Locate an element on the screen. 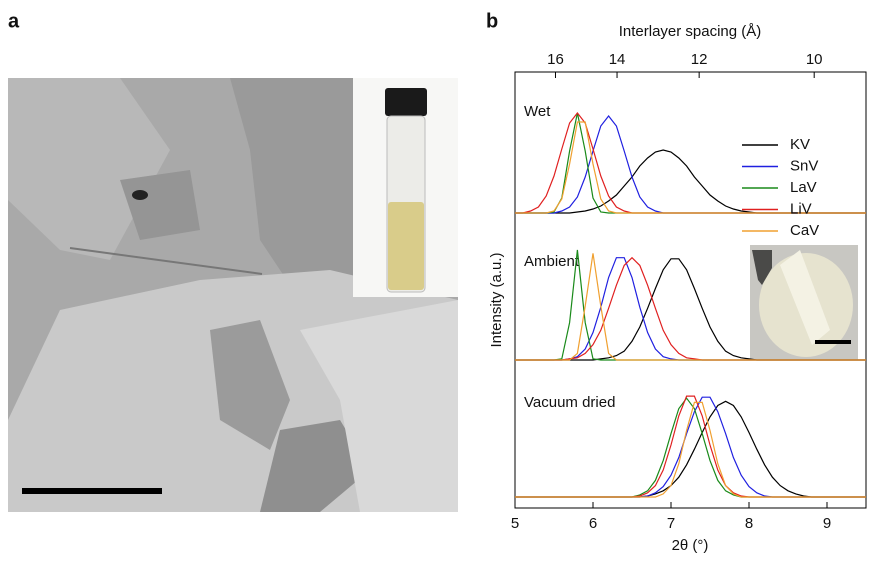 The height and width of the screenshot is (577, 869). x-tick-label: 5 is located at coordinates (515, 523).